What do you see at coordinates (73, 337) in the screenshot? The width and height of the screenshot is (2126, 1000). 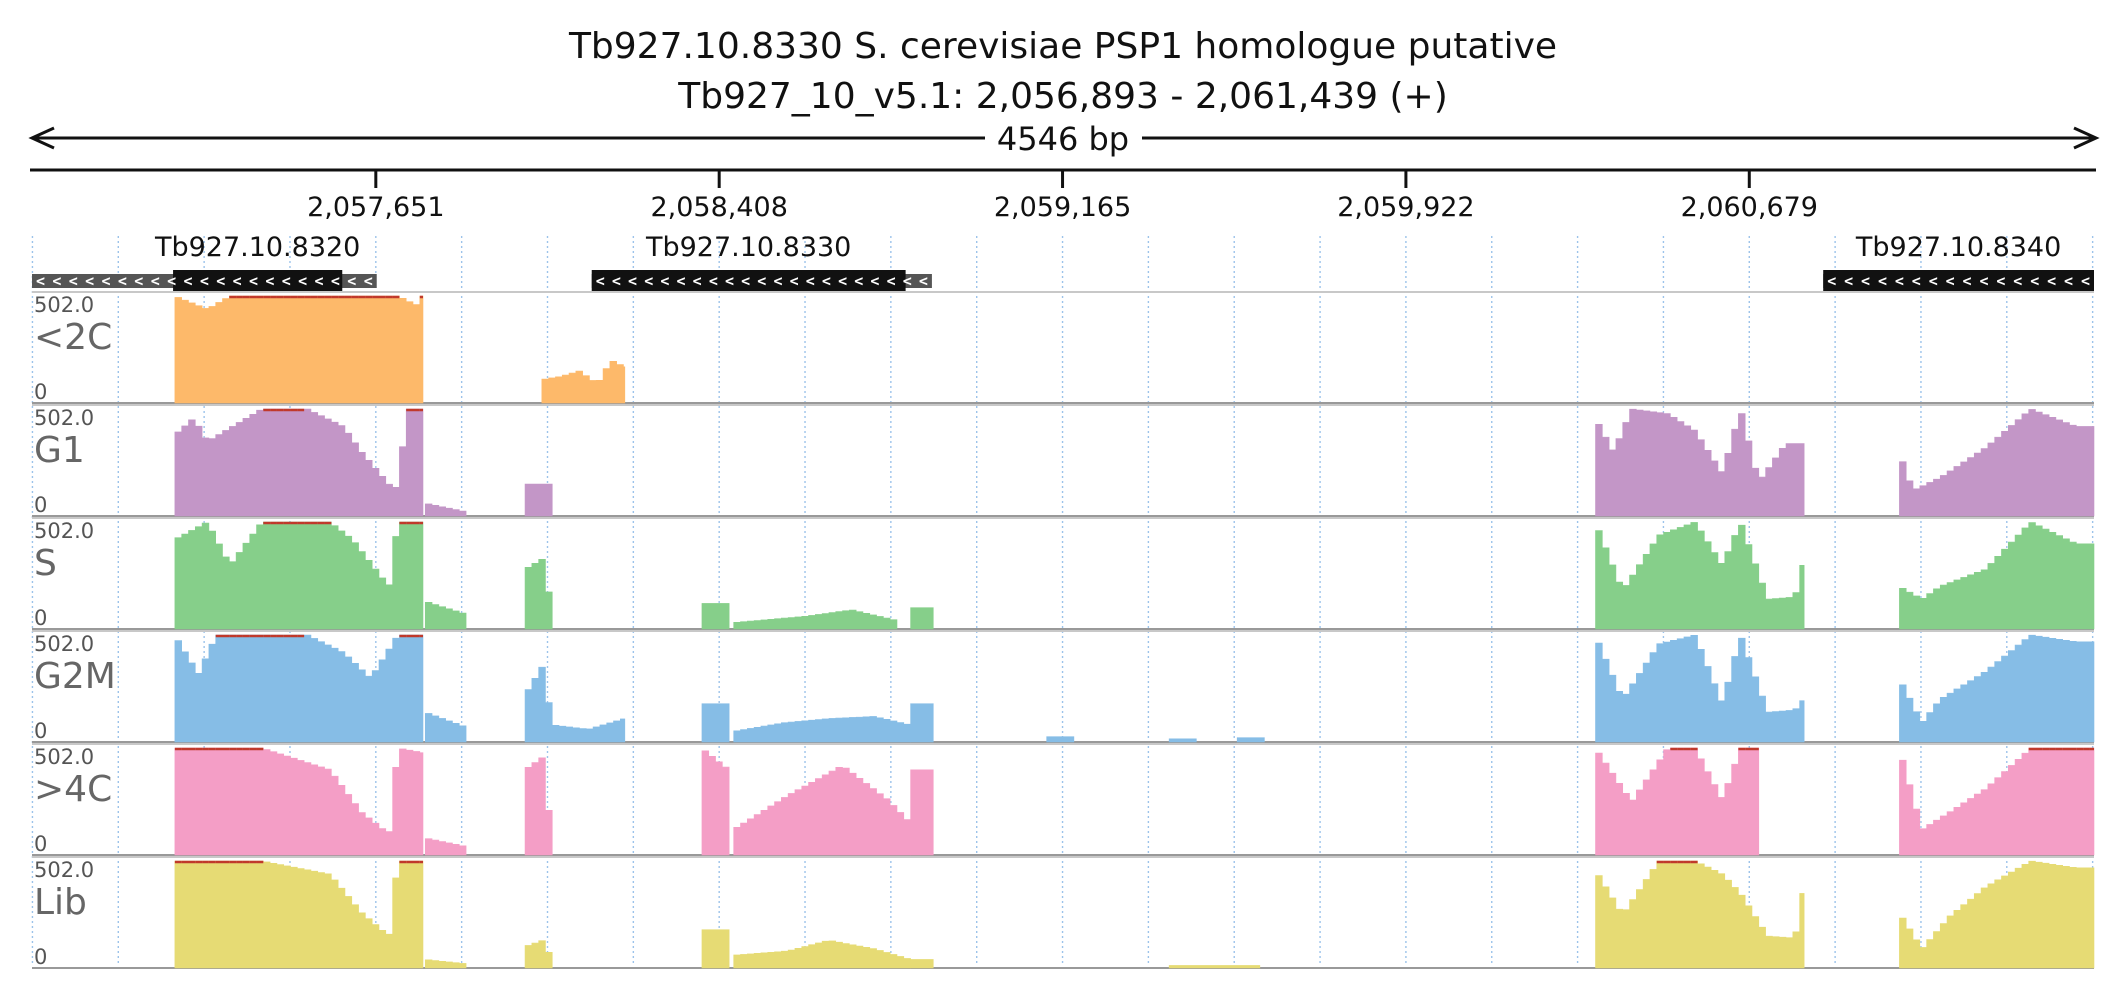 I see `track-name-label: <2C` at bounding box center [73, 337].